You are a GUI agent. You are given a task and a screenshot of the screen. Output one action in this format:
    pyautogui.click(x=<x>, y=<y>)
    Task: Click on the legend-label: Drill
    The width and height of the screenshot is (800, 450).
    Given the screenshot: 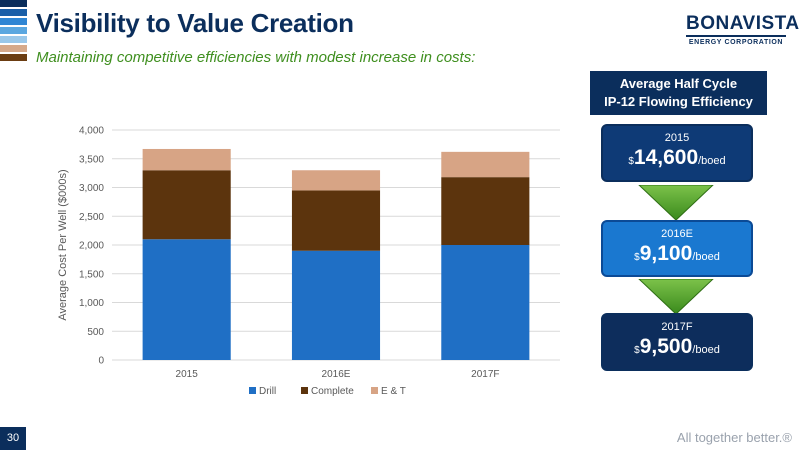 What is the action you would take?
    pyautogui.click(x=267, y=391)
    